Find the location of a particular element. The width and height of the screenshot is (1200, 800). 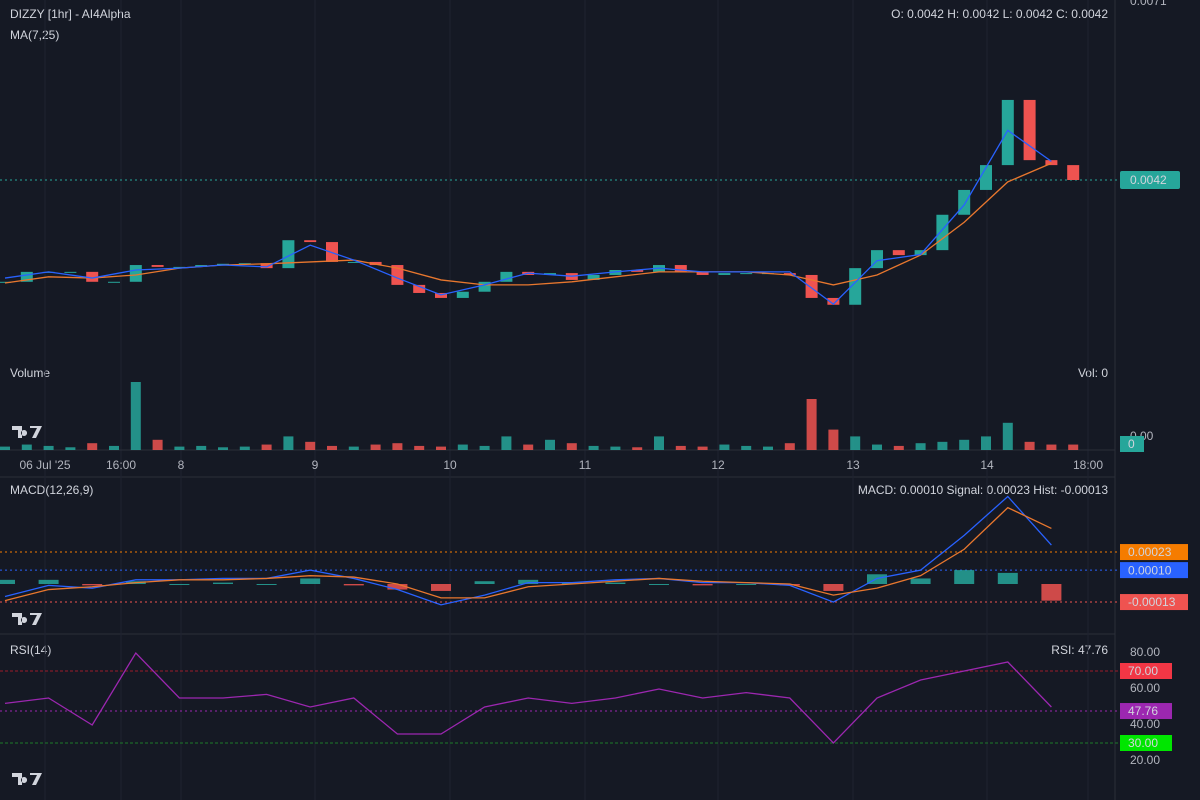

title: DIZZY [1hr] - AI4Alpha is located at coordinates (70, 14).